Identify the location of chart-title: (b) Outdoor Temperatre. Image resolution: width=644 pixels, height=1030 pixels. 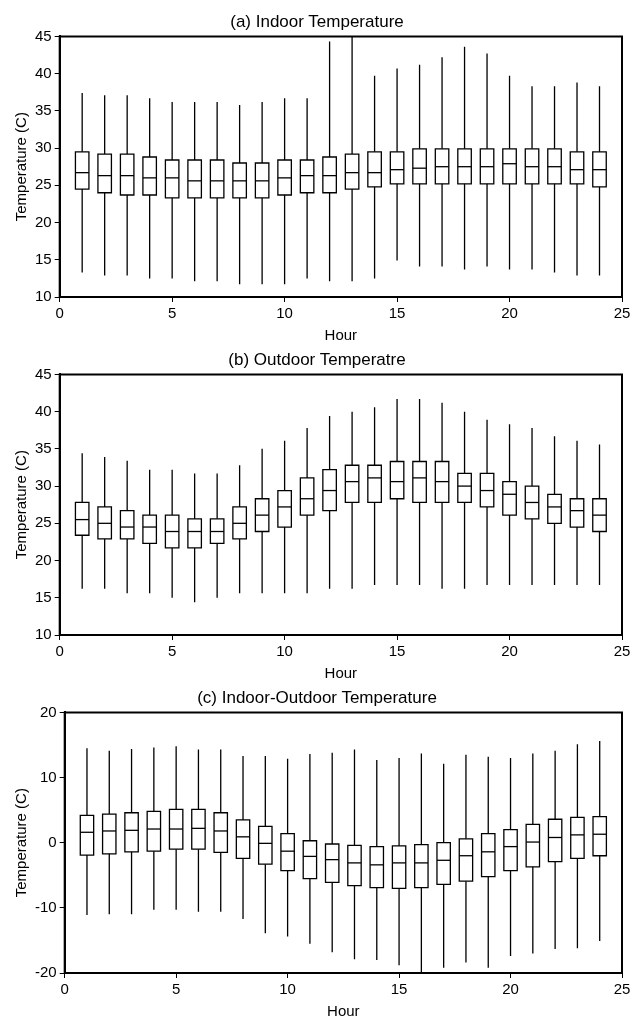
(317, 359).